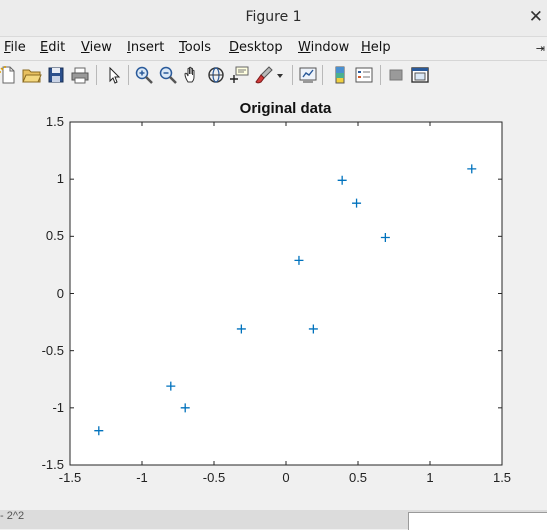 The height and width of the screenshot is (530, 547). I want to click on menu-window: Window, so click(323, 47).